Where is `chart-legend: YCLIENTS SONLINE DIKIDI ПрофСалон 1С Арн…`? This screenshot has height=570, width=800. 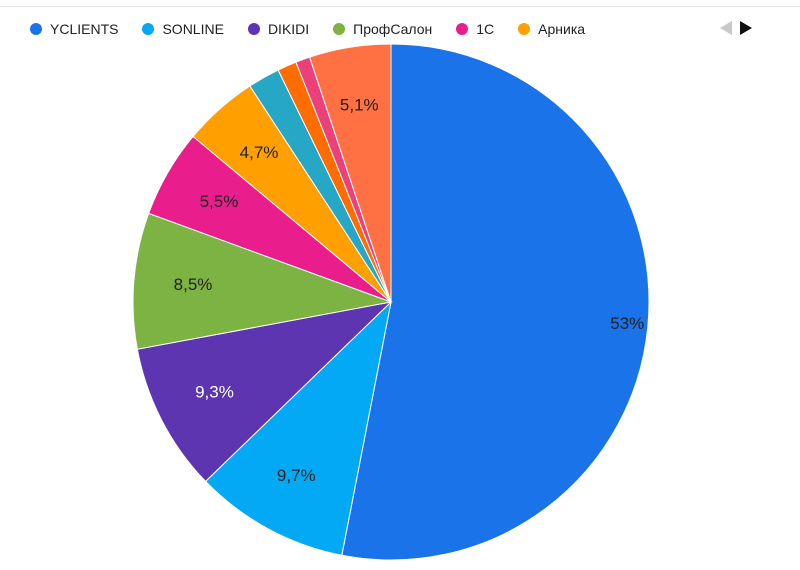
chart-legend: YCLIENTS SONLINE DIKIDI ПрофСалон 1С Арн… is located at coordinates (307, 29).